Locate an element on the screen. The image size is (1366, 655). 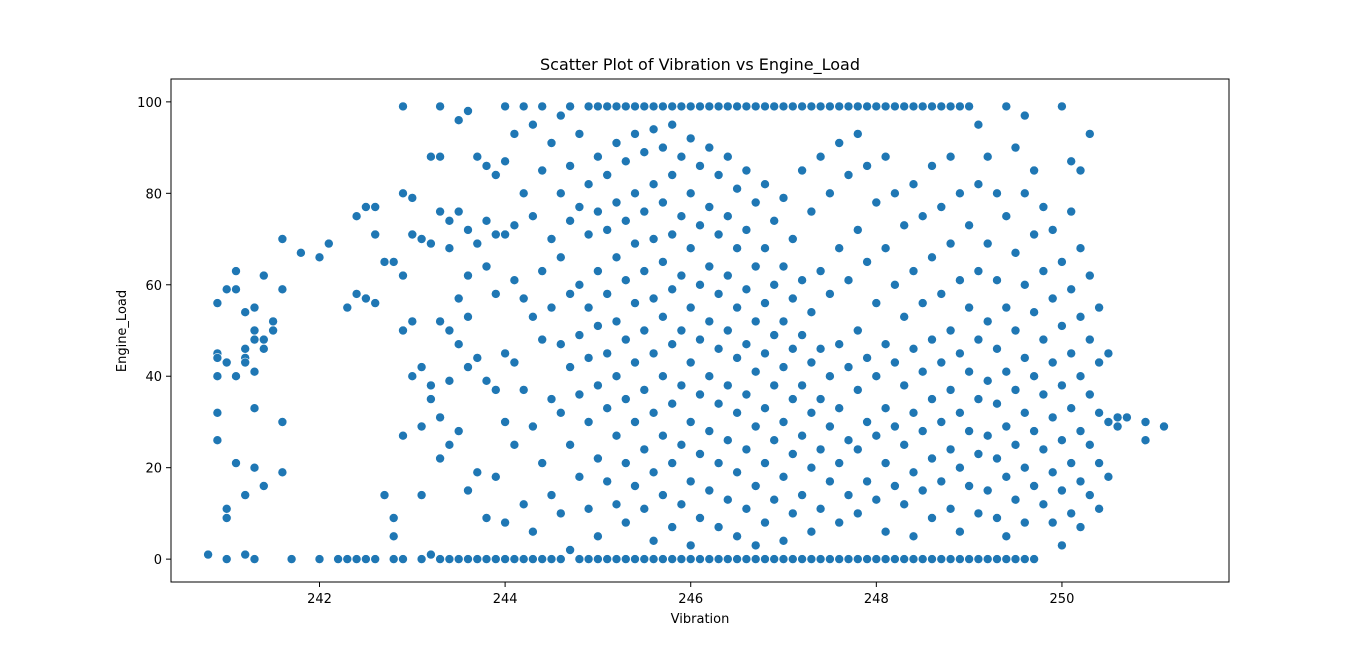
y-tick-label: 0 is located at coordinates (158, 560).